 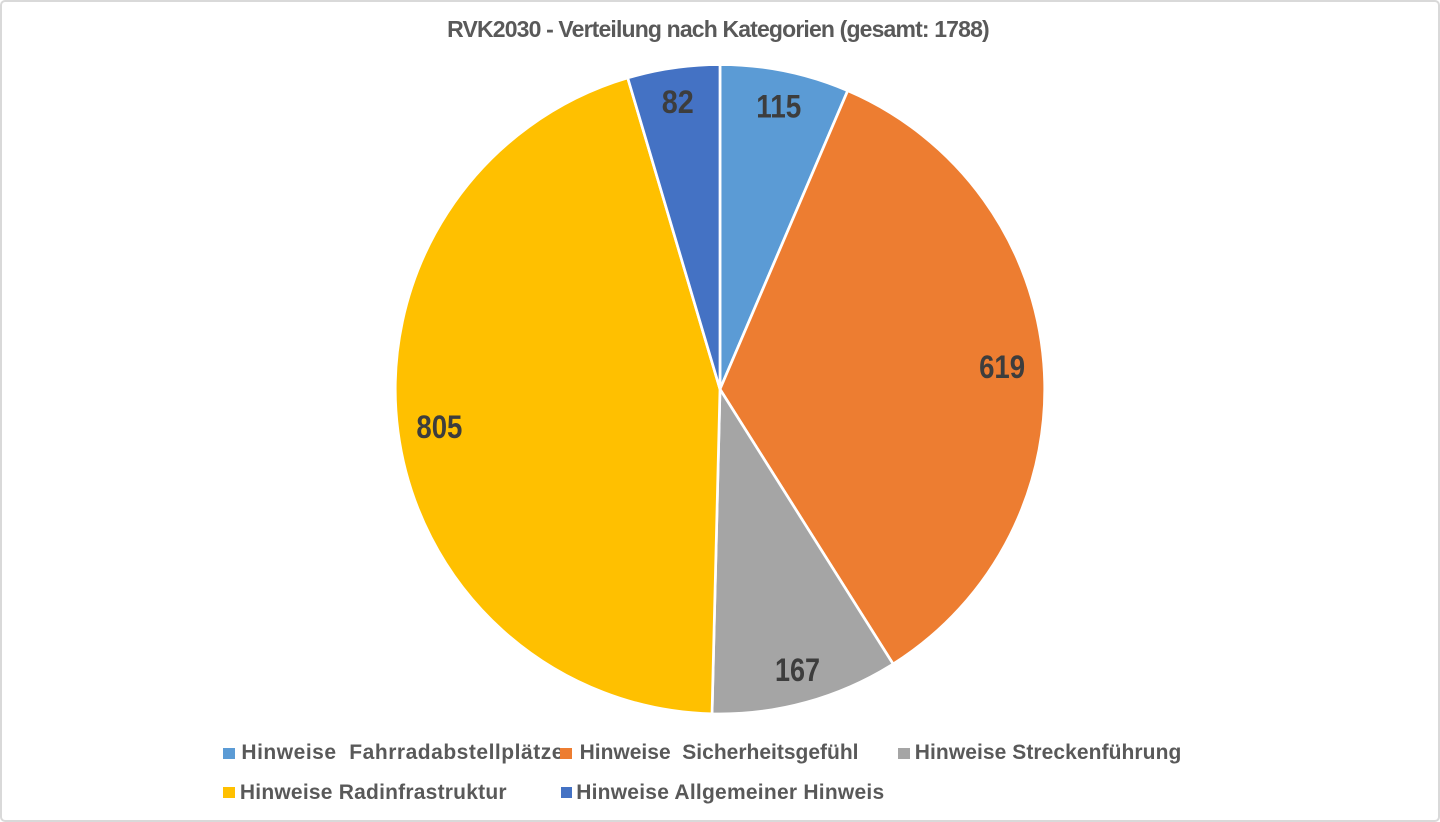 What do you see at coordinates (797, 670) in the screenshot?
I see `svg-text: 167` at bounding box center [797, 670].